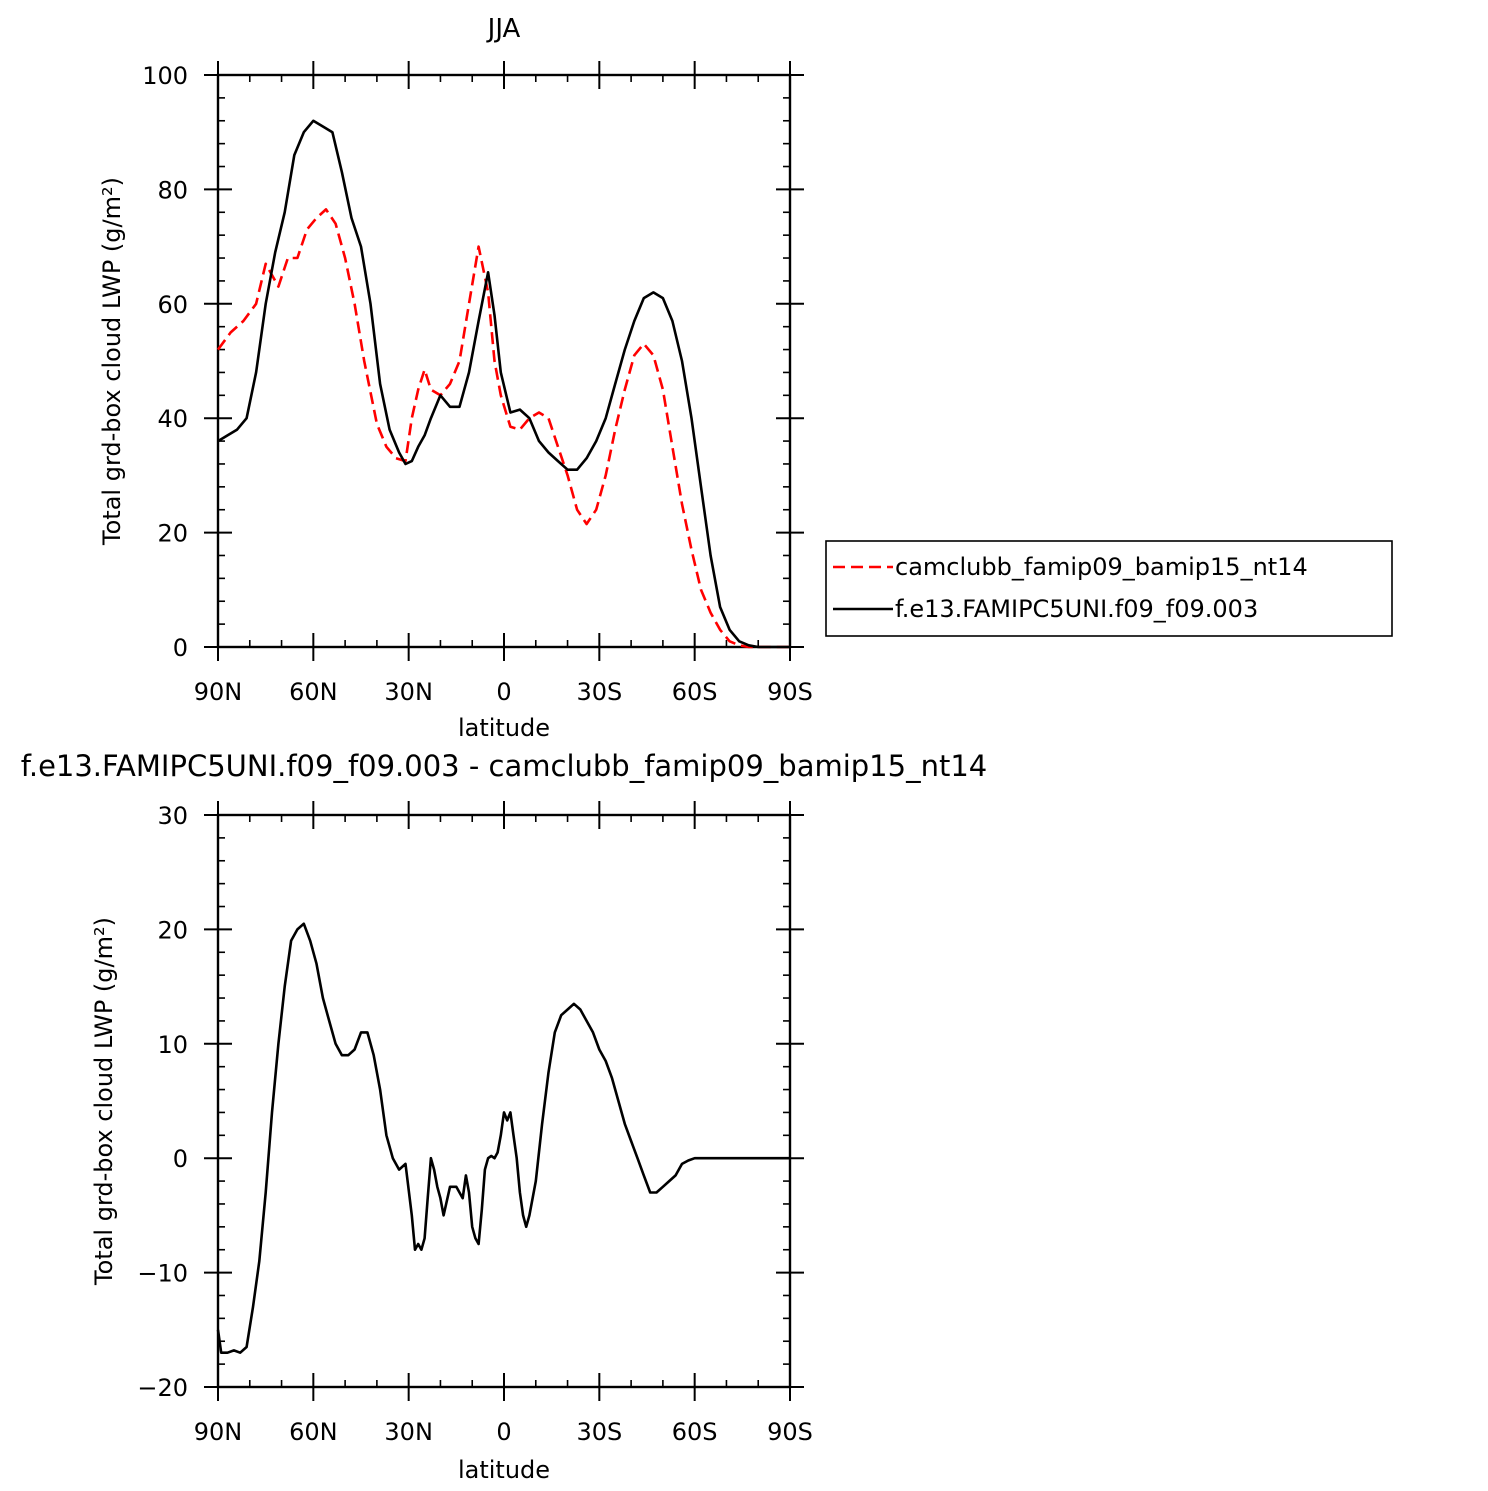 The height and width of the screenshot is (1491, 1488). What do you see at coordinates (218, 1432) in the screenshot?
I see `bottom-x-tick-label: 90N` at bounding box center [218, 1432].